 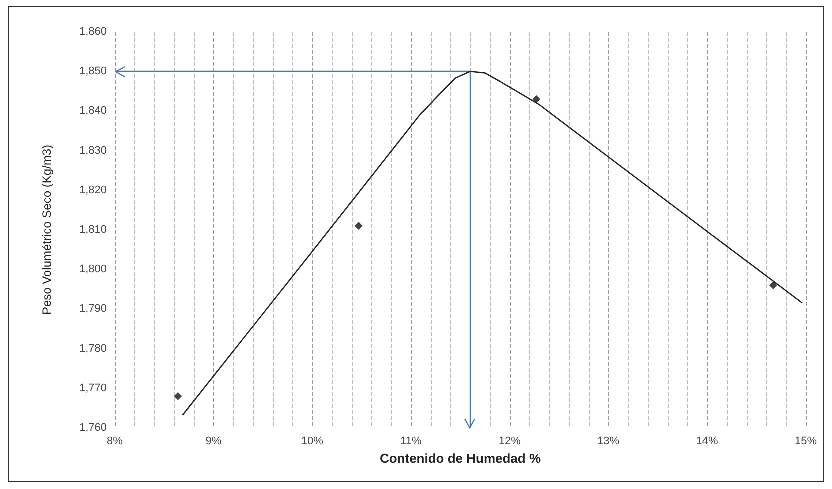 What do you see at coordinates (47, 230) in the screenshot?
I see `y-axis-title: Peso Volumétrico Seco (Kg/m3)` at bounding box center [47, 230].